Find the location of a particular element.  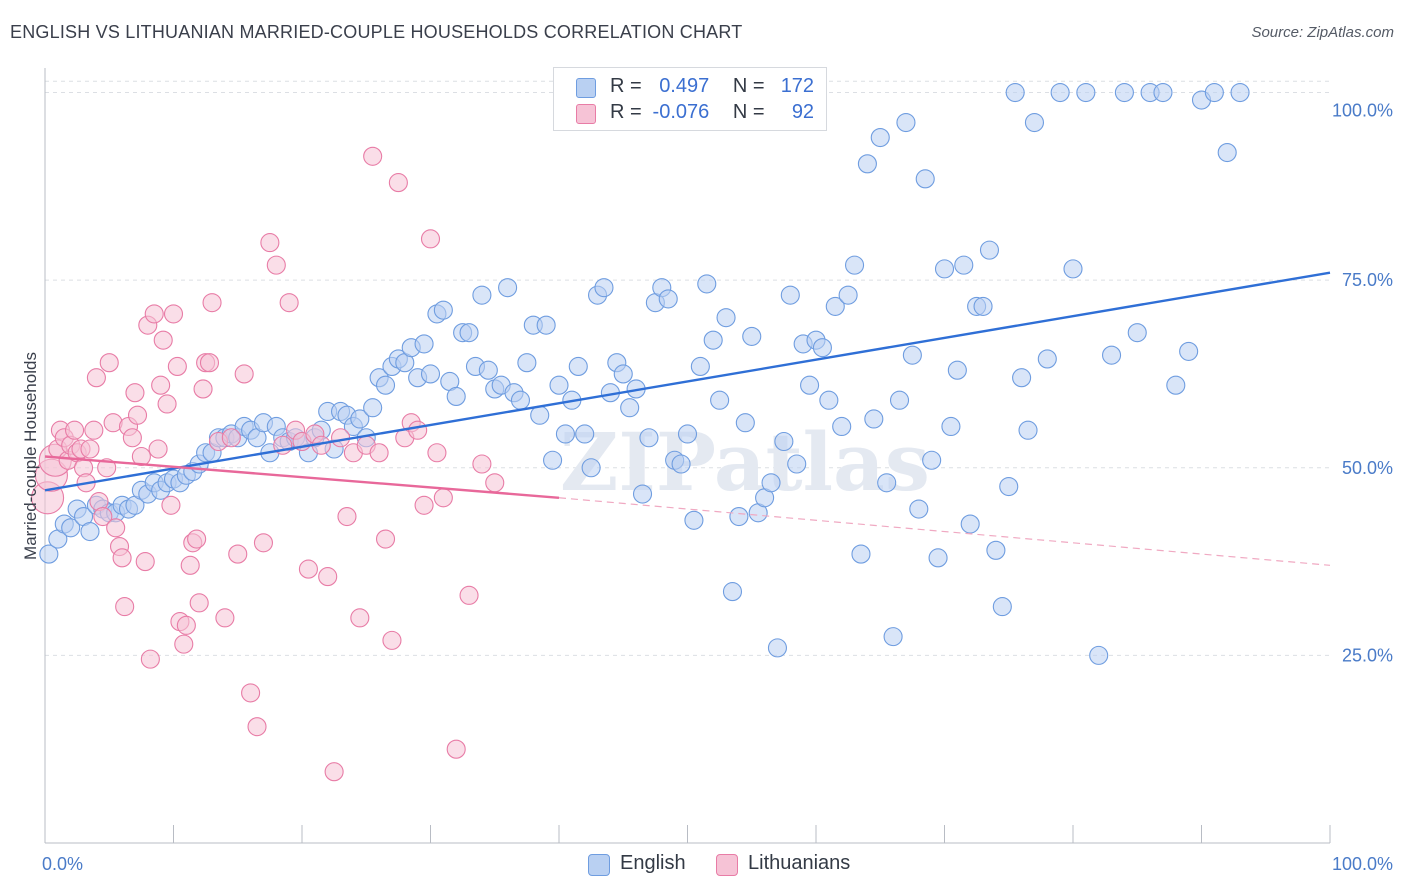

y-tick-label-3: 100.0% is located at coordinates (1362, 111).